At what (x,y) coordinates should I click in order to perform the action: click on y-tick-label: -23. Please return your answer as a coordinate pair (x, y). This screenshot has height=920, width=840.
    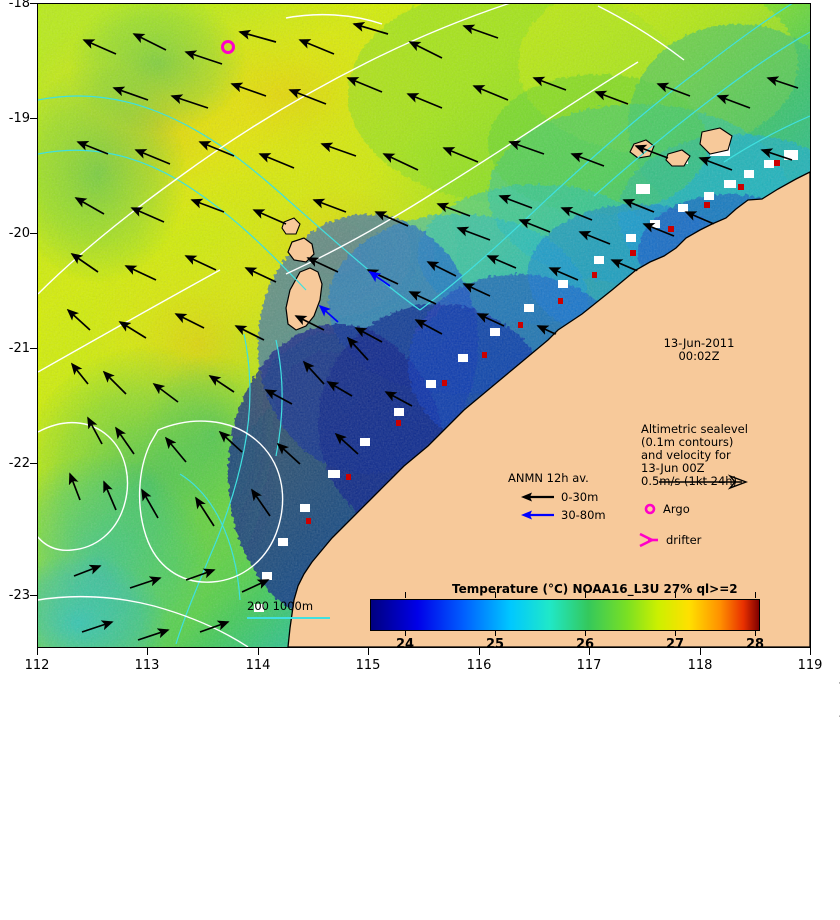
    Looking at the image, I should click on (19, 595).